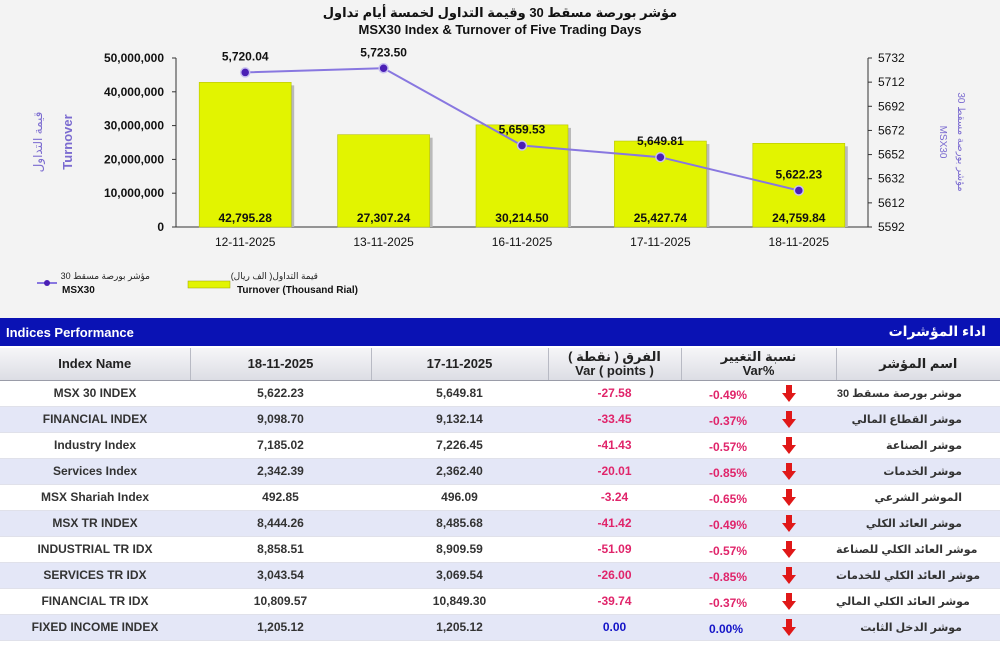 This screenshot has height=647, width=1000. I want to click on header-title-arabic: اداء المؤشرات, so click(937, 331).